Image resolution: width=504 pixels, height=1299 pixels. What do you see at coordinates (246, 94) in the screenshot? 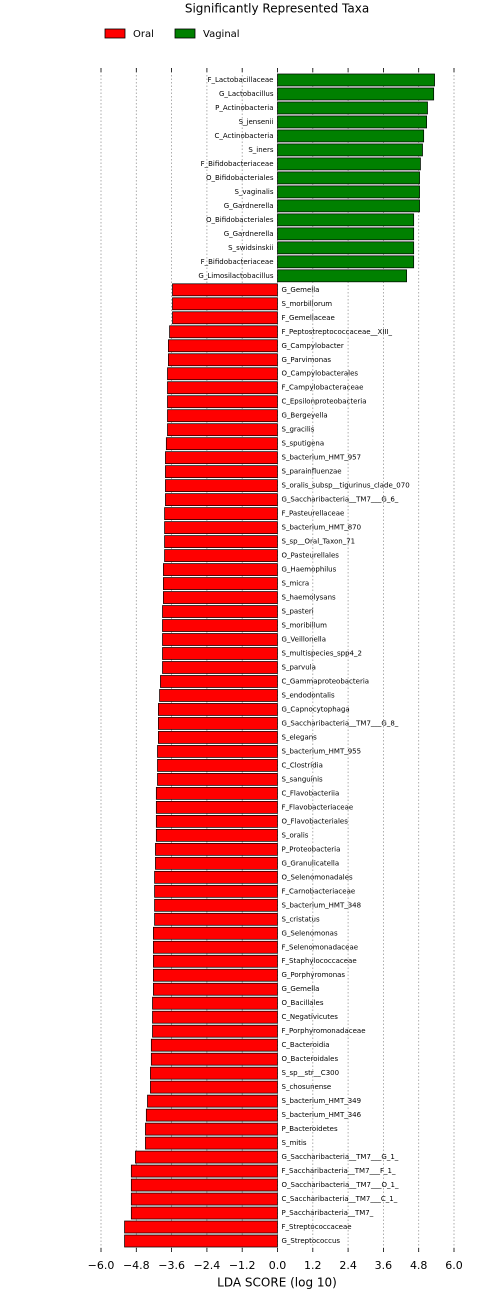
I see `category-label: G_Lactobacillus` at bounding box center [246, 94].